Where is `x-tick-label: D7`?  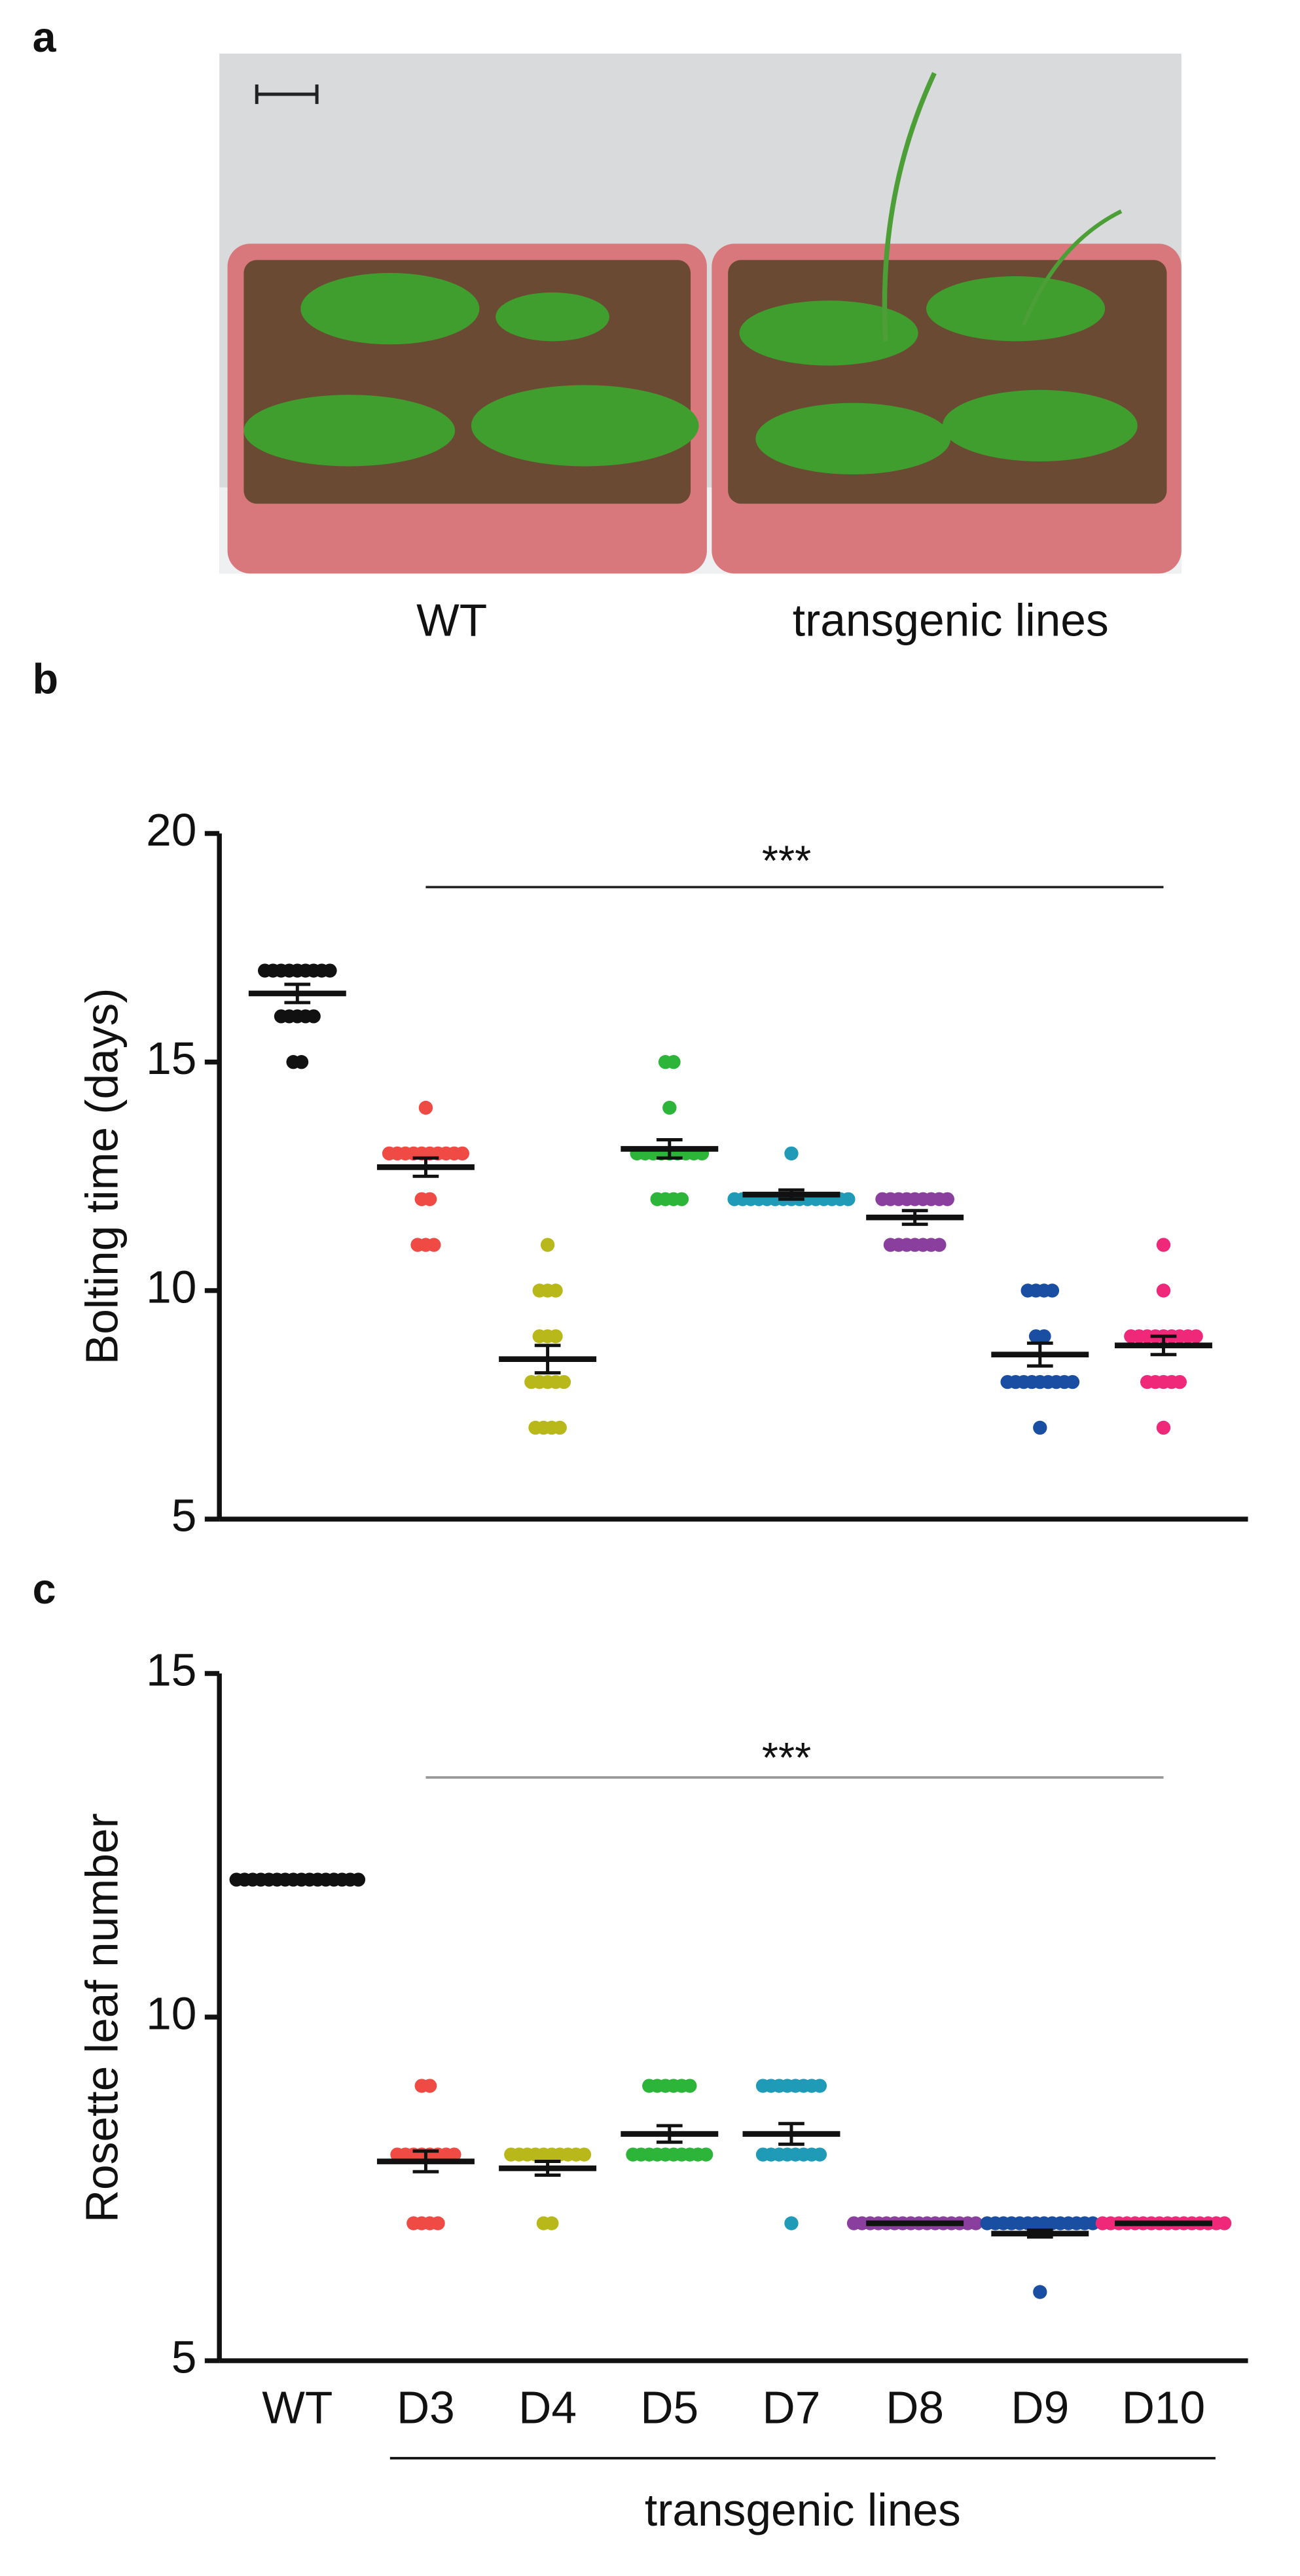 x-tick-label: D7 is located at coordinates (792, 2407).